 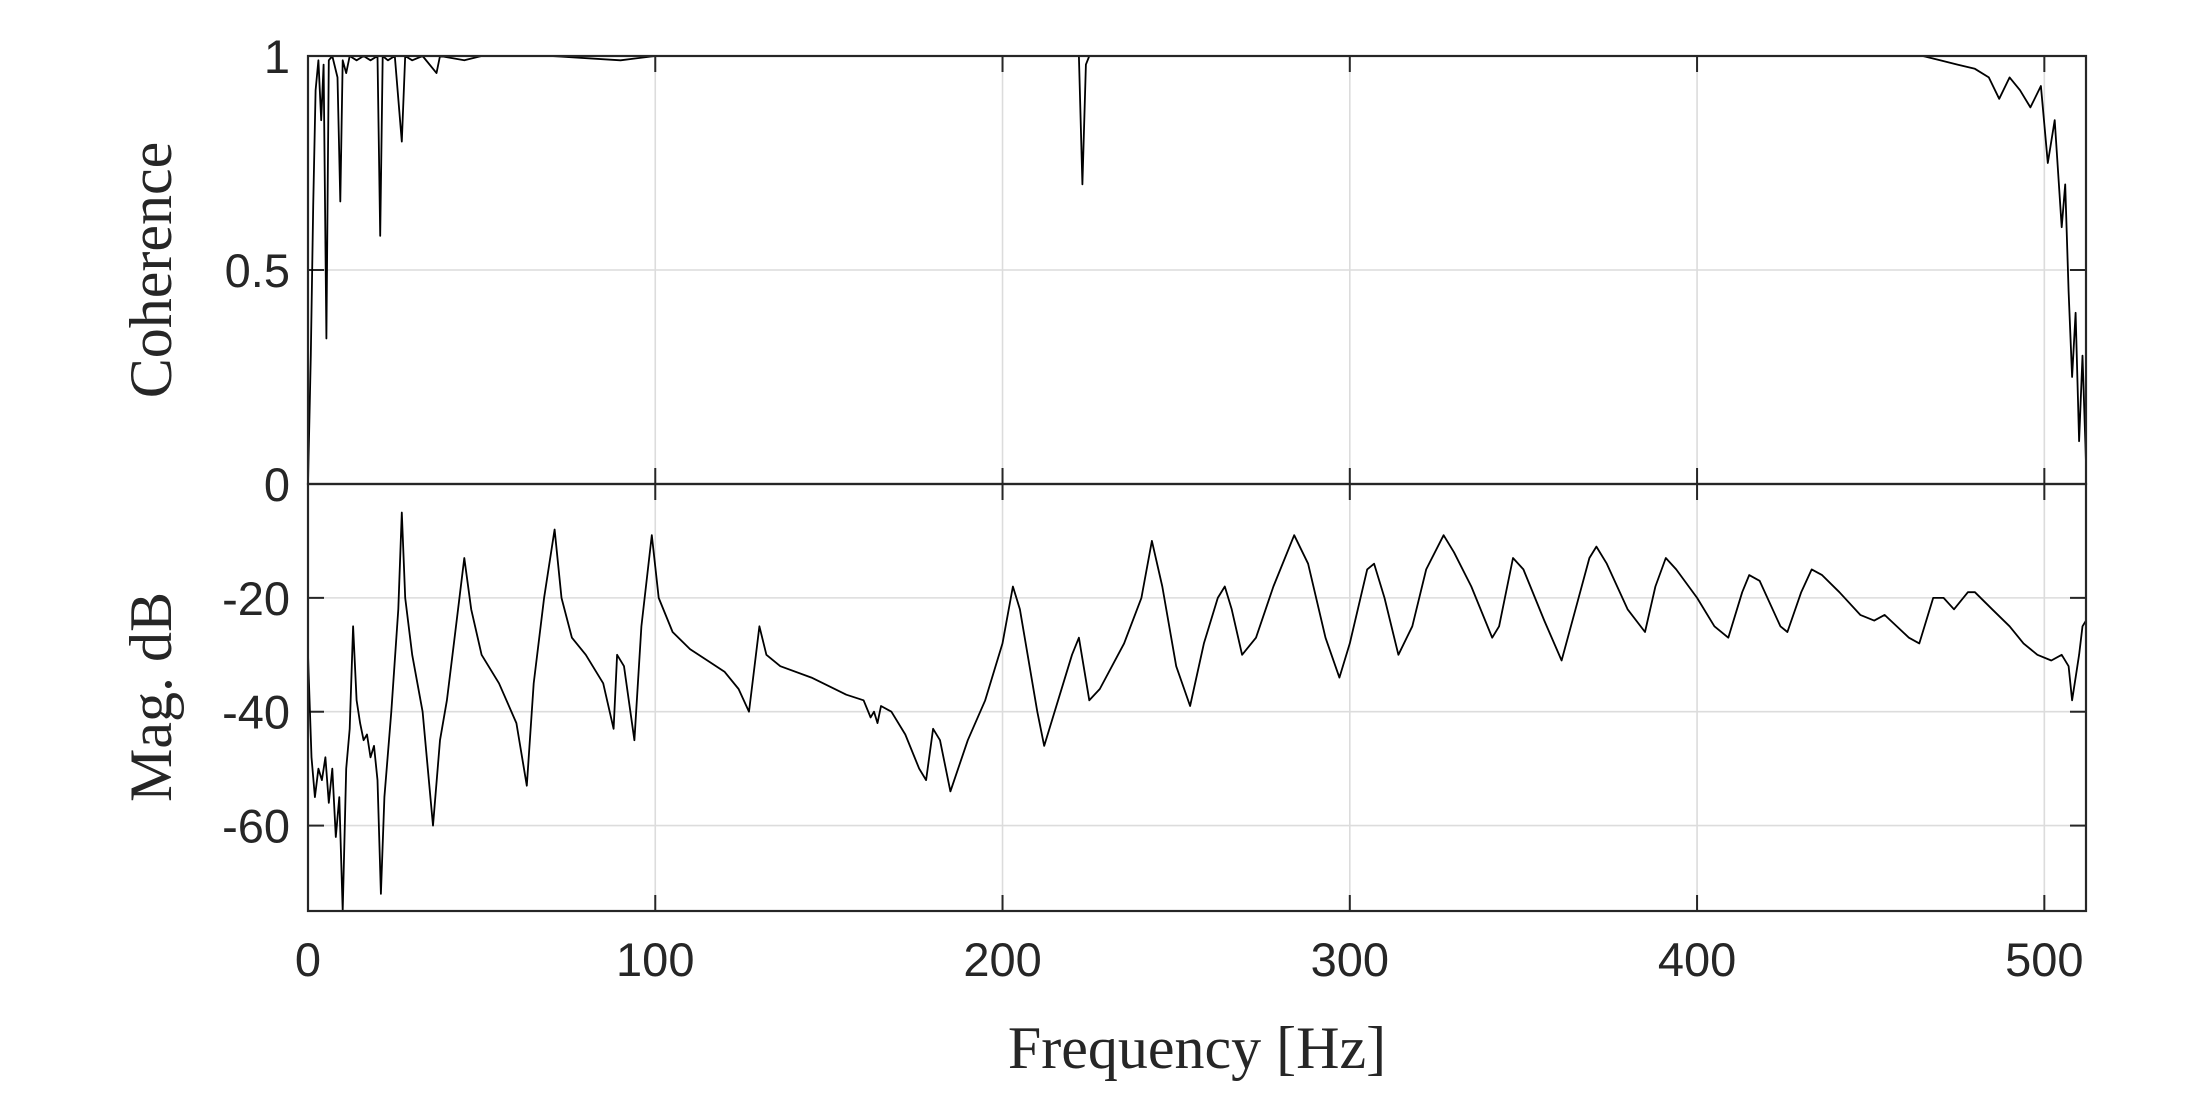 I want to click on frequency-xlabel: Frequency [Hz], so click(x=1197, y=1048).